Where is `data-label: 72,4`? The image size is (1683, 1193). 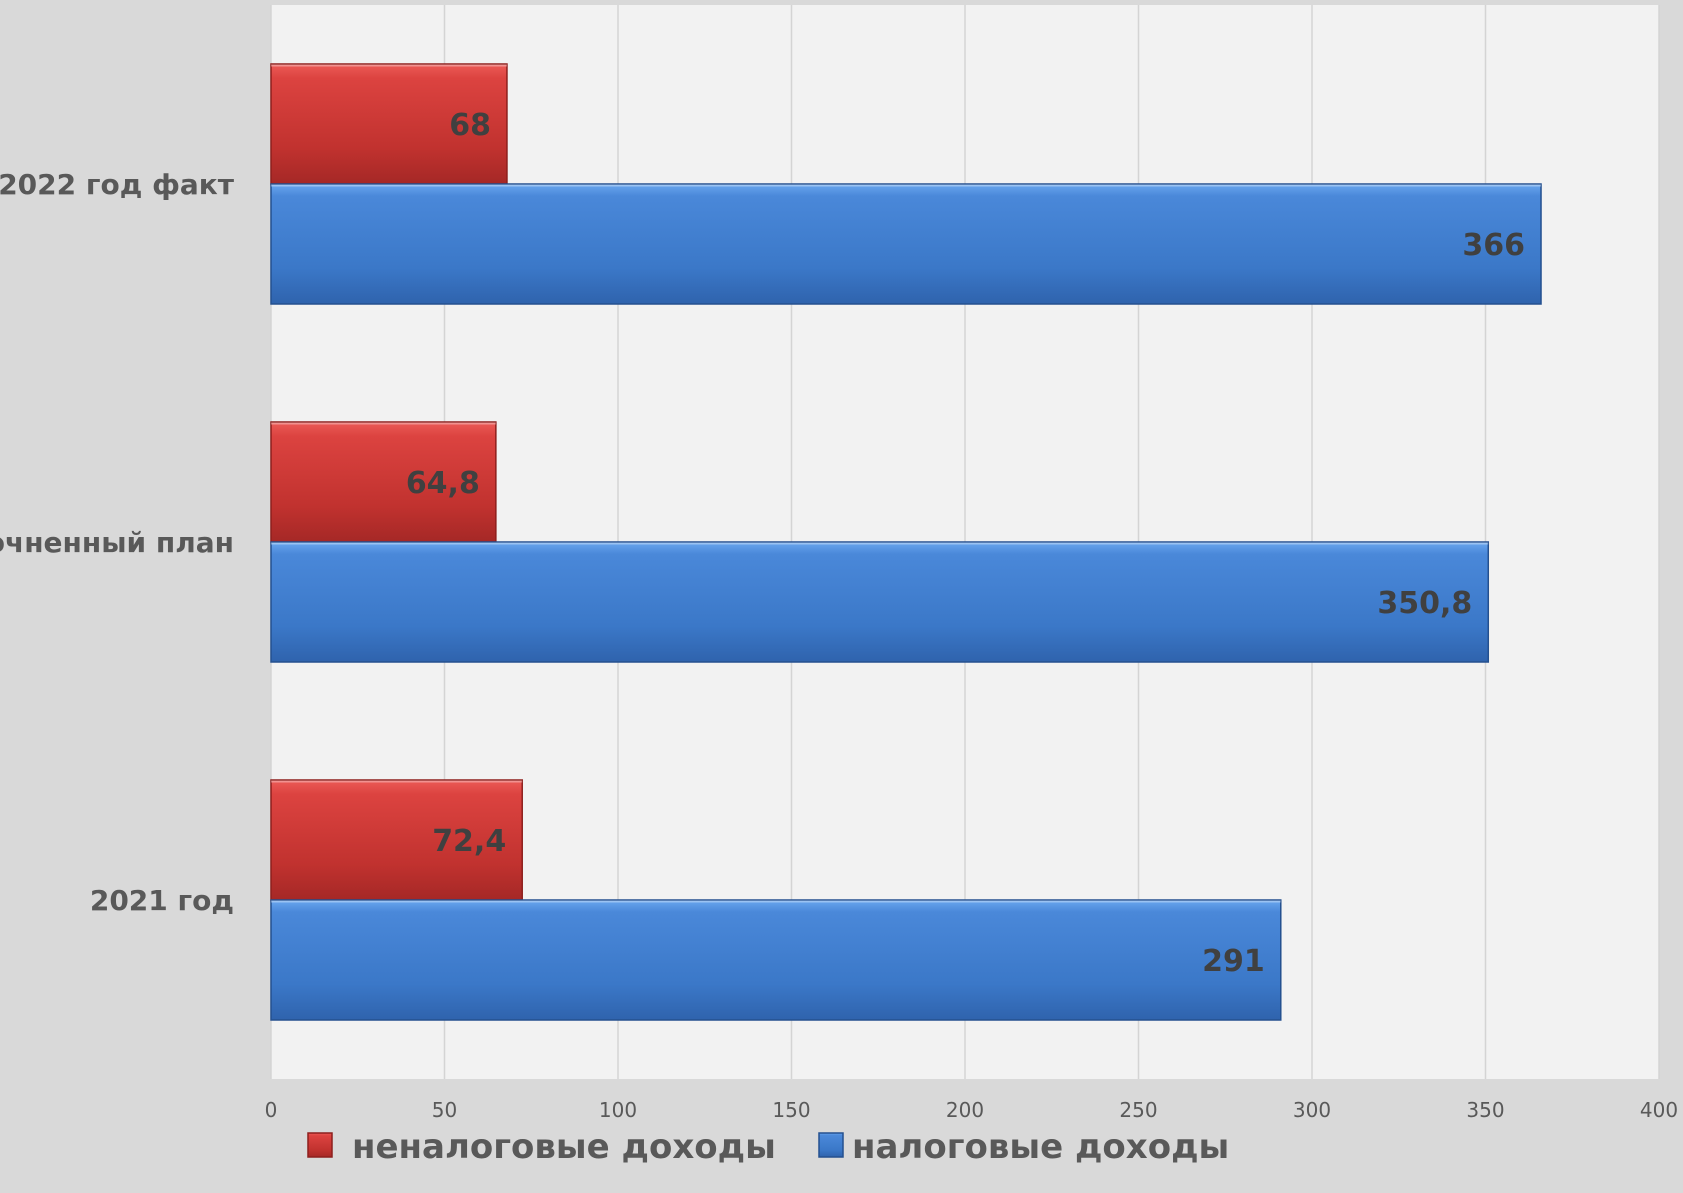
data-label: 72,4 is located at coordinates (469, 841).